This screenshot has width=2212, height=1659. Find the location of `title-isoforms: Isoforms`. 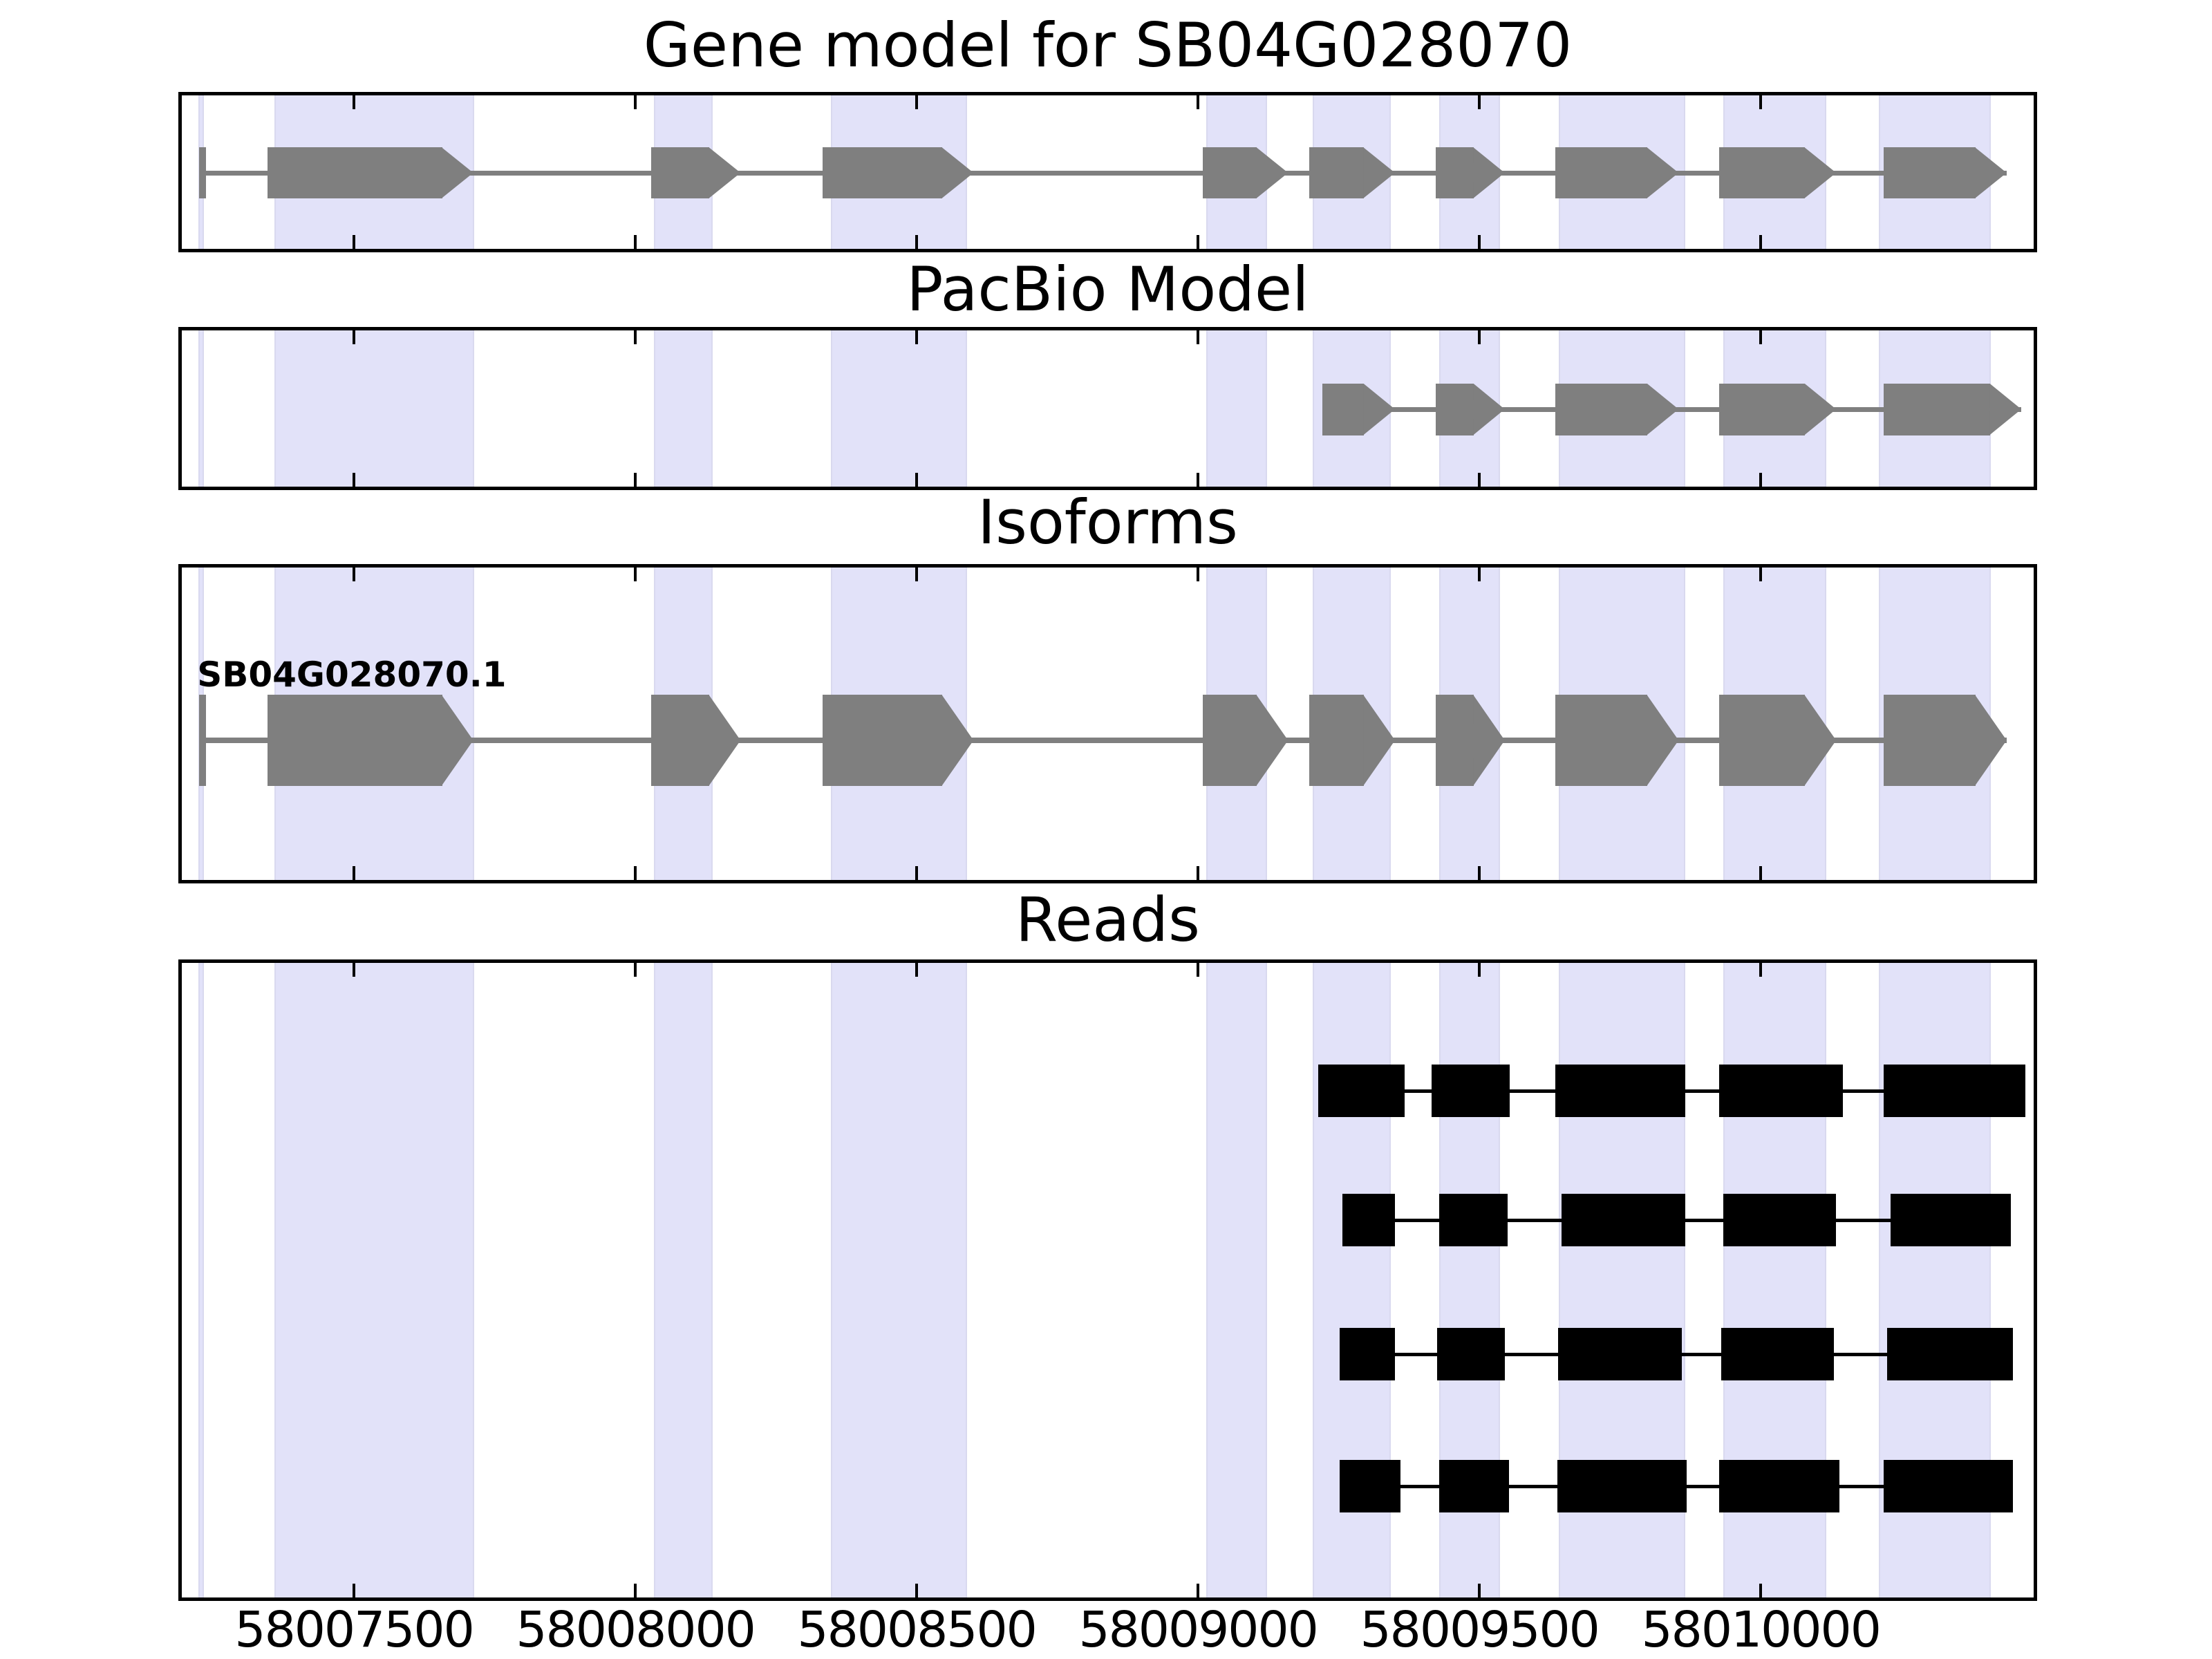

title-isoforms: Isoforms is located at coordinates (1107, 522).